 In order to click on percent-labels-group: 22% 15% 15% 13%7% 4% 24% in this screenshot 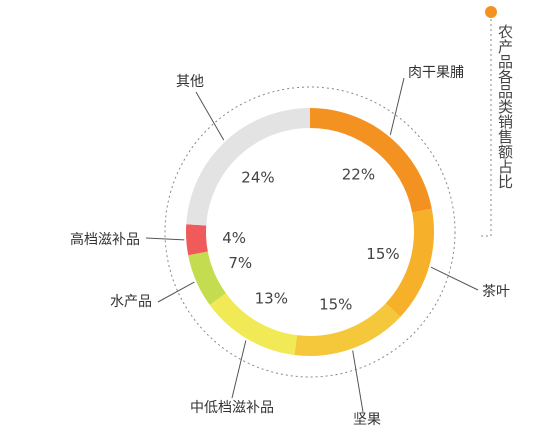, I will do `click(310, 239)`.